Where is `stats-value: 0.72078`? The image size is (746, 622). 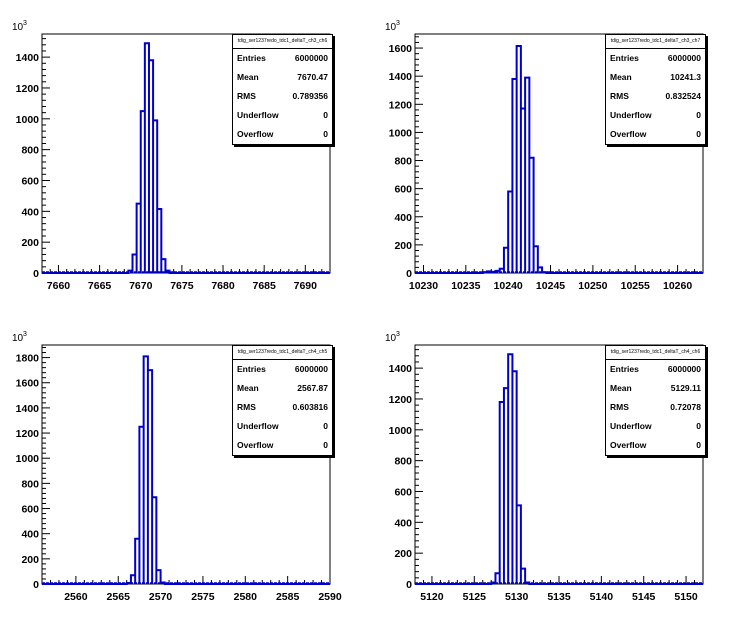 stats-value: 0.72078 is located at coordinates (685, 407).